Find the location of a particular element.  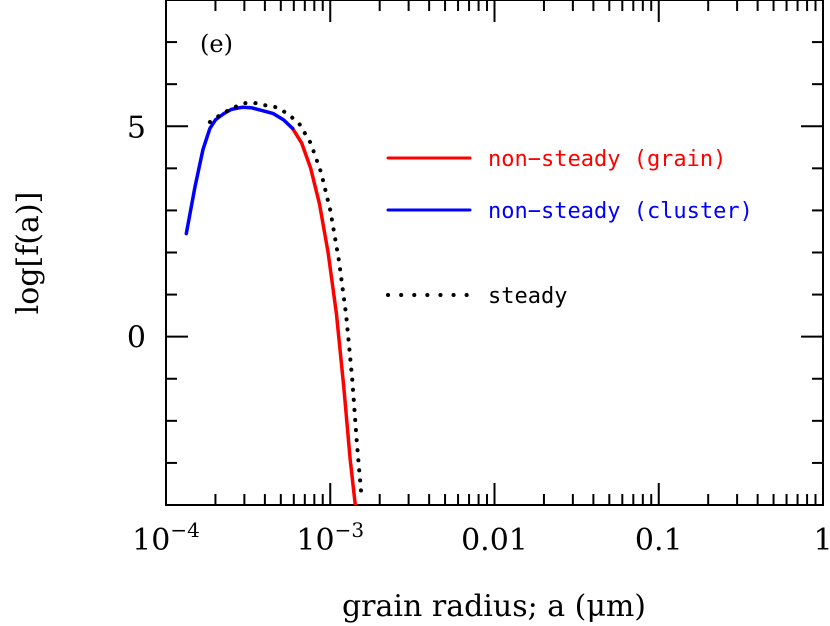

legend-label-1: non−steady (grain) is located at coordinates (607, 159).